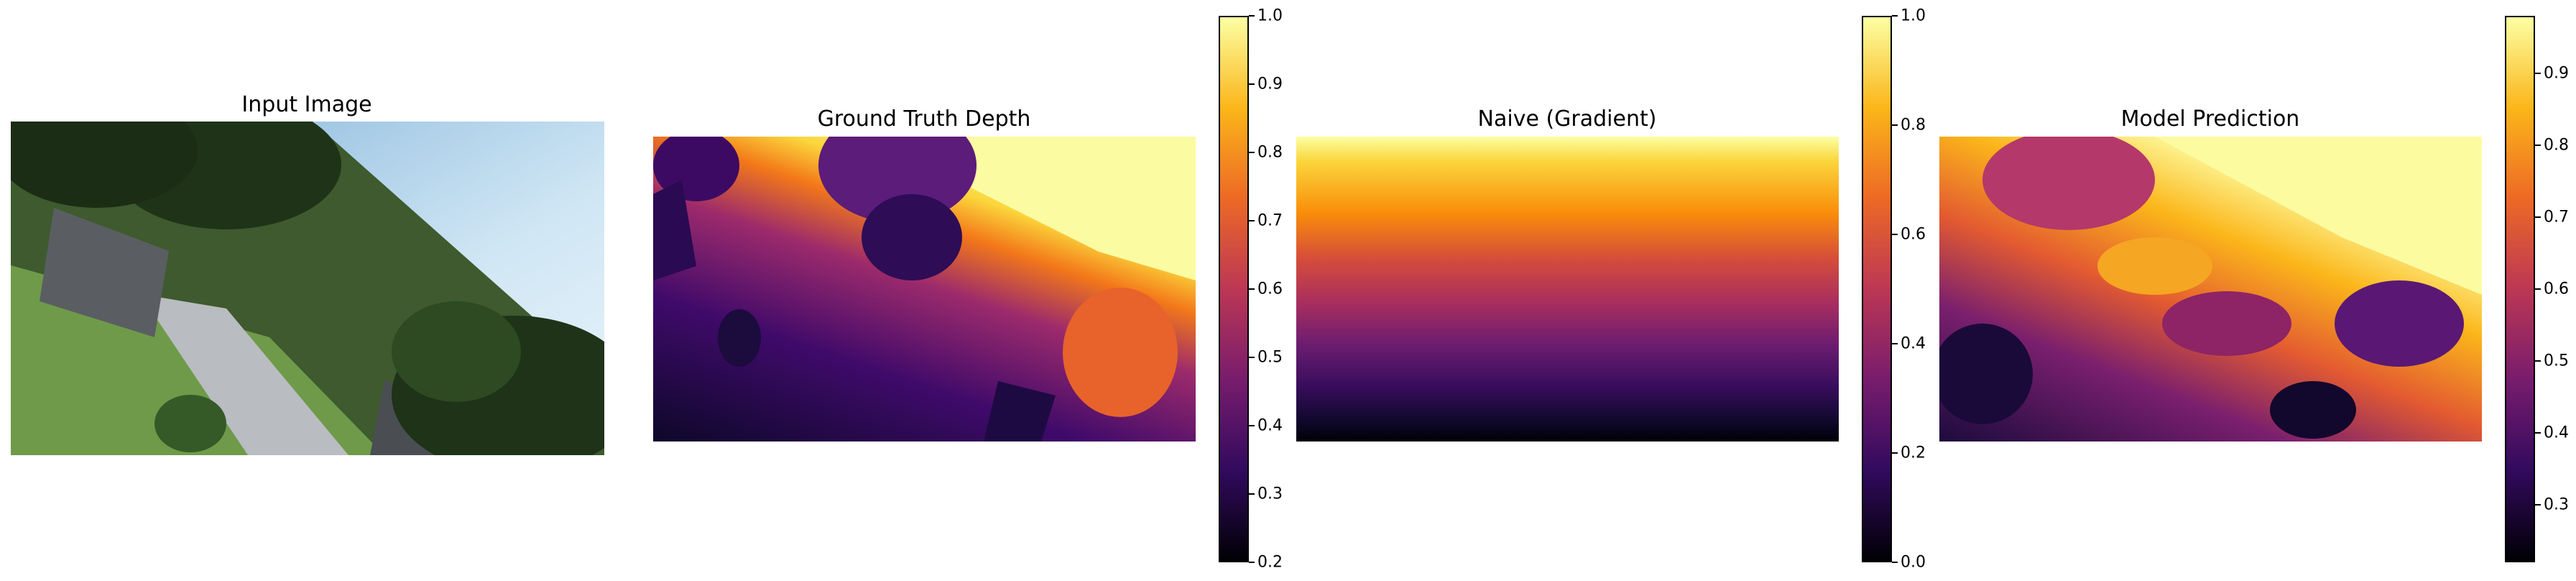  What do you see at coordinates (306, 104) in the screenshot?
I see `panel-title-input-image: Input Image` at bounding box center [306, 104].